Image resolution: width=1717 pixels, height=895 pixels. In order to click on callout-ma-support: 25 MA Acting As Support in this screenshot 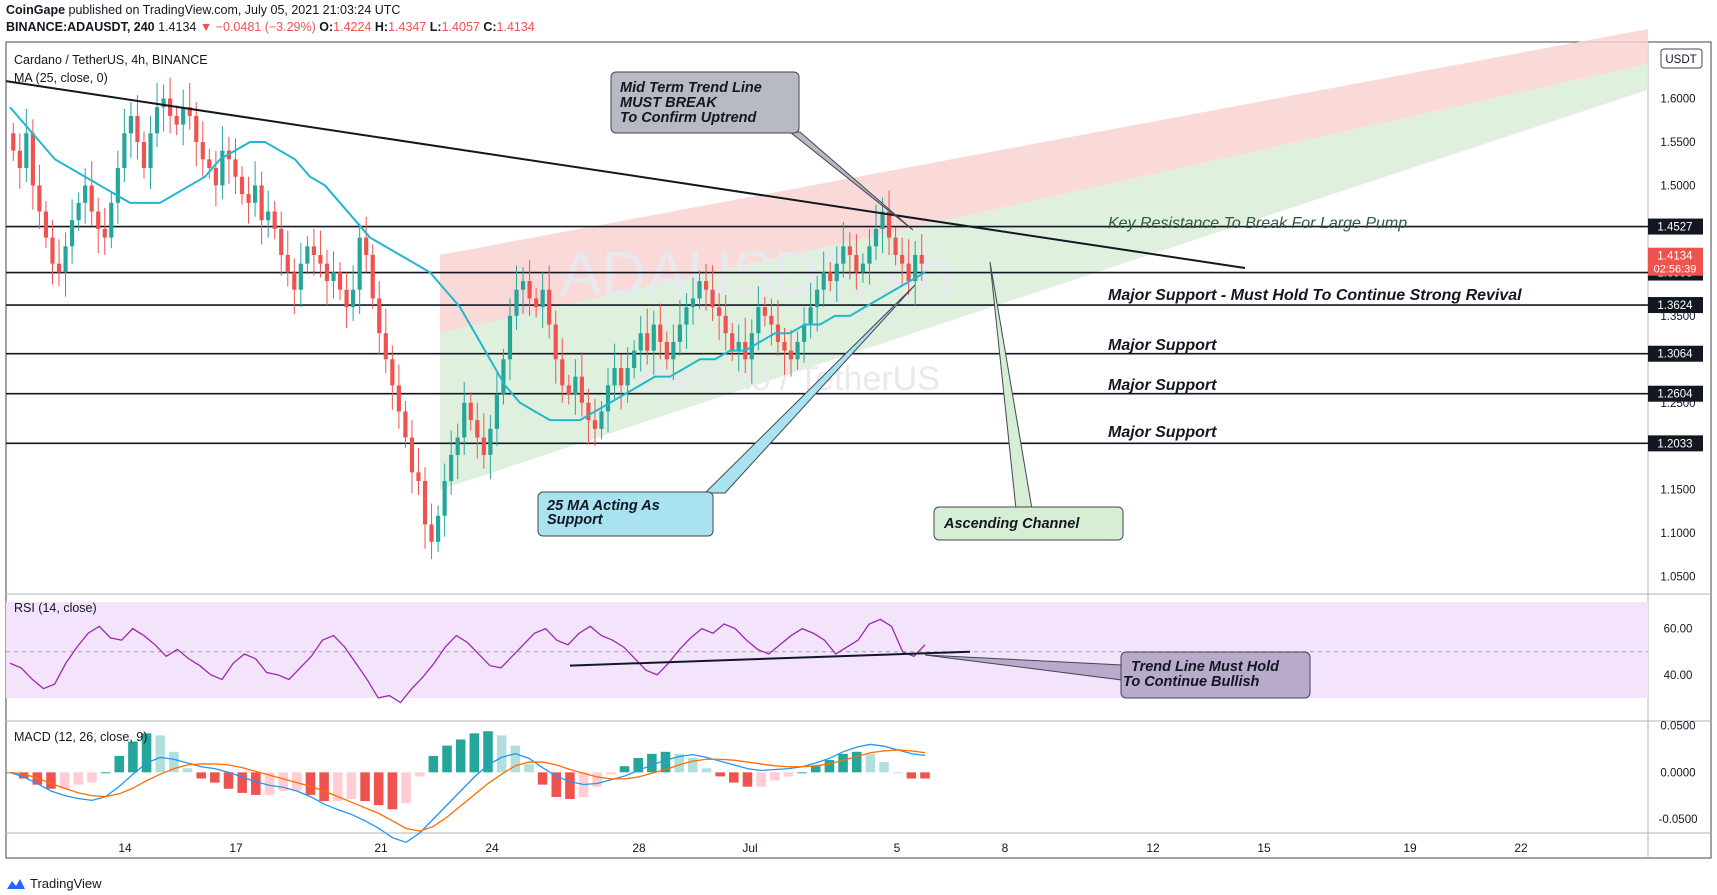, I will do `click(726, 410)`.